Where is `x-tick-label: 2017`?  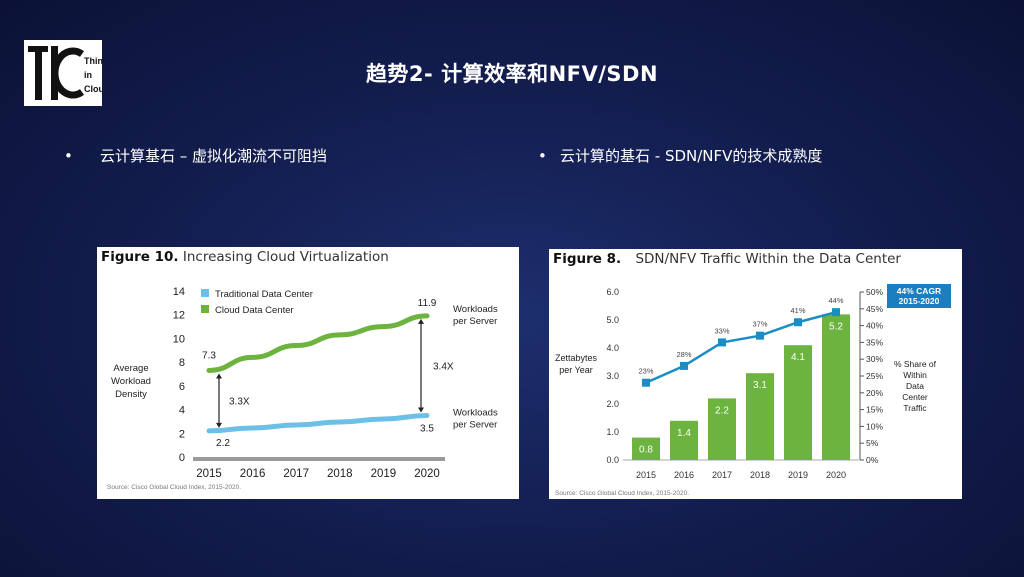 x-tick-label: 2017 is located at coordinates (296, 474).